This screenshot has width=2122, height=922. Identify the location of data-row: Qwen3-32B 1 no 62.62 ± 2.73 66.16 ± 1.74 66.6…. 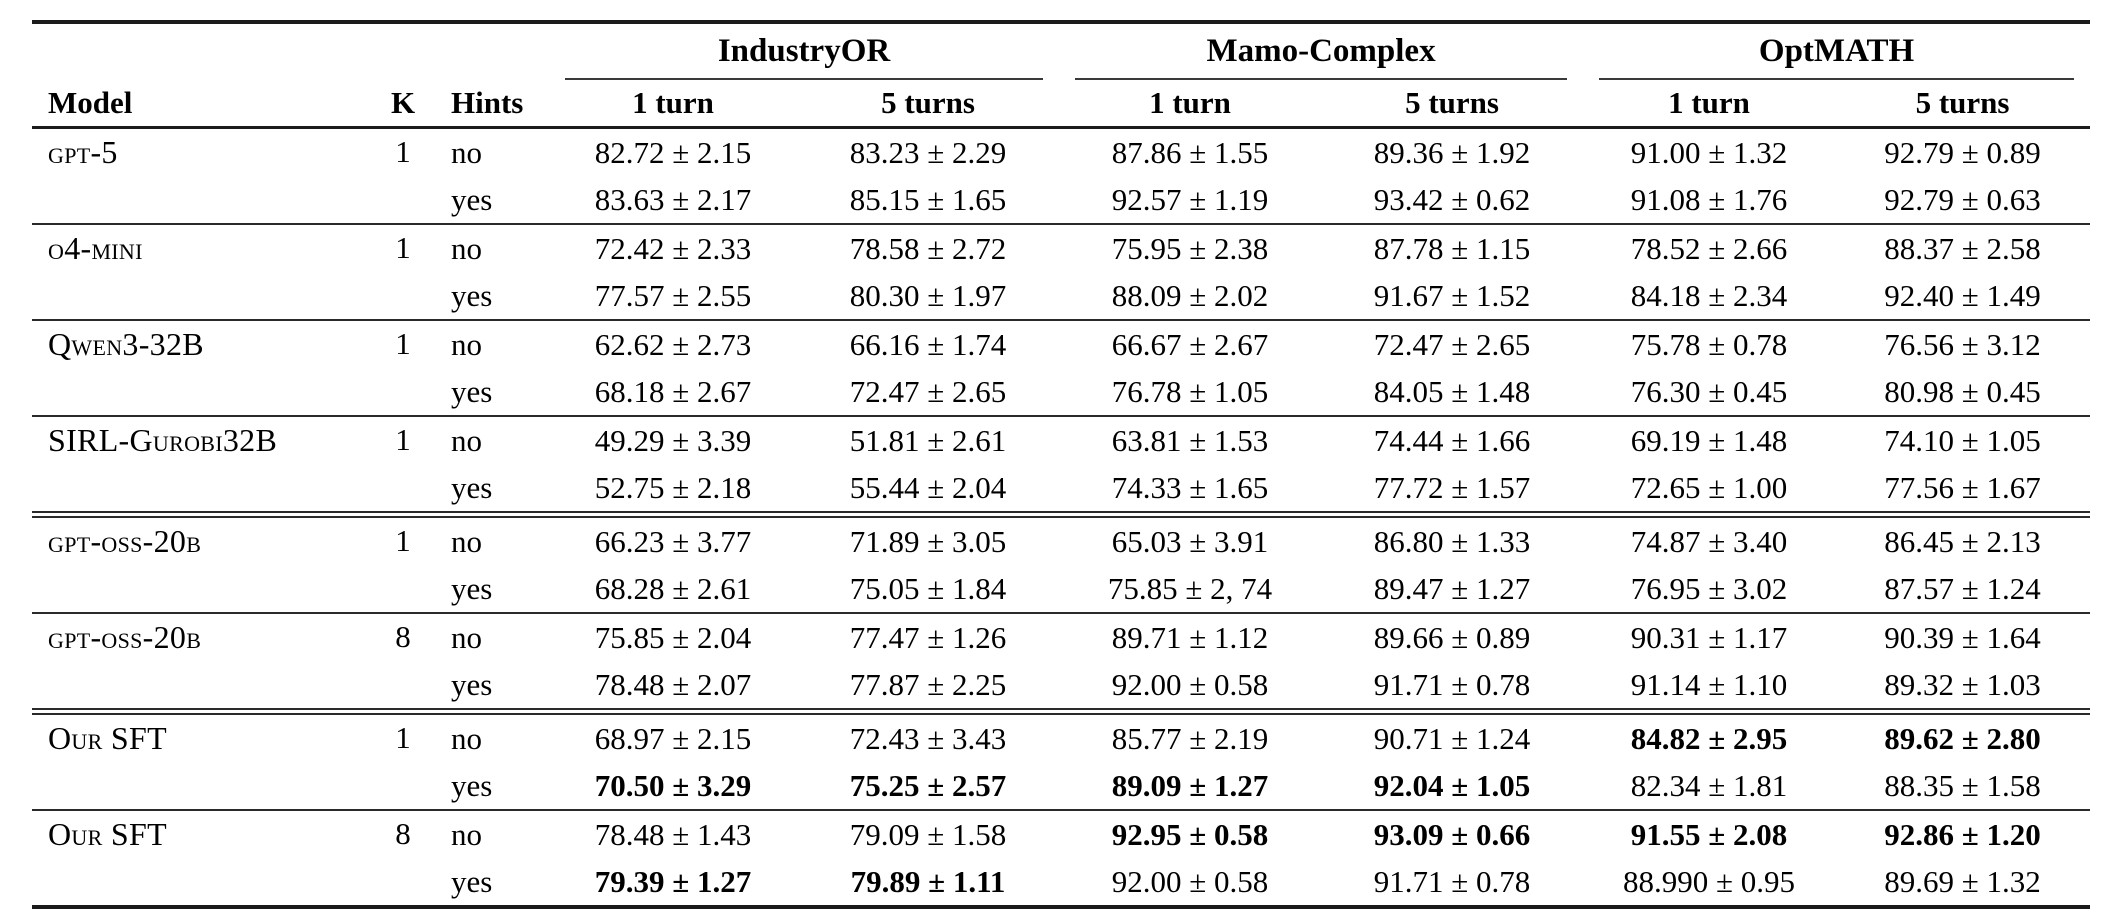
(1061, 367).